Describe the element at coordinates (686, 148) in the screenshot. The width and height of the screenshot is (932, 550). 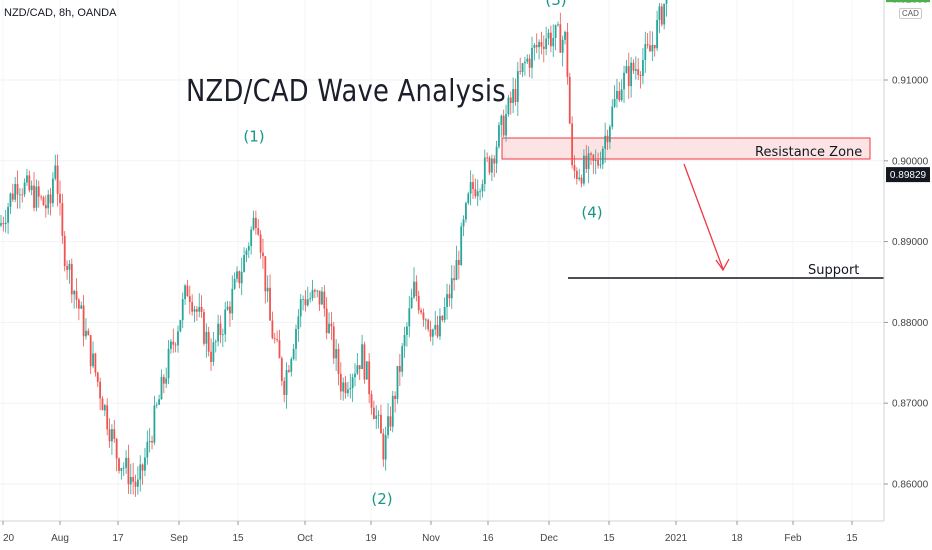
I see `resistance-zone-box` at that location.